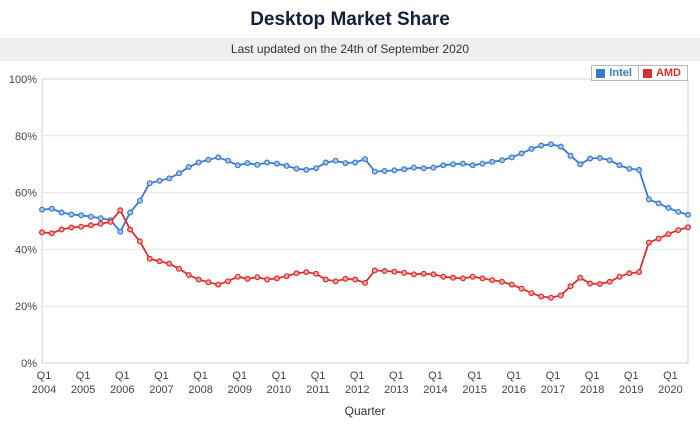 This screenshot has width=700, height=441. Describe the element at coordinates (615, 73) in the screenshot. I see `legend-item-intel: Intel` at that location.